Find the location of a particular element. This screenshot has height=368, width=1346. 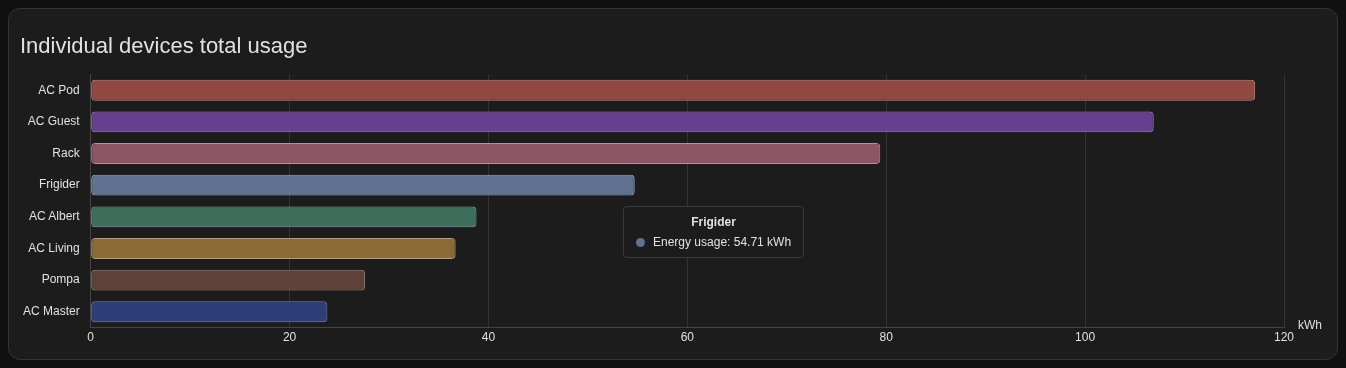

y-tick-label: Frigider is located at coordinates (59, 184).